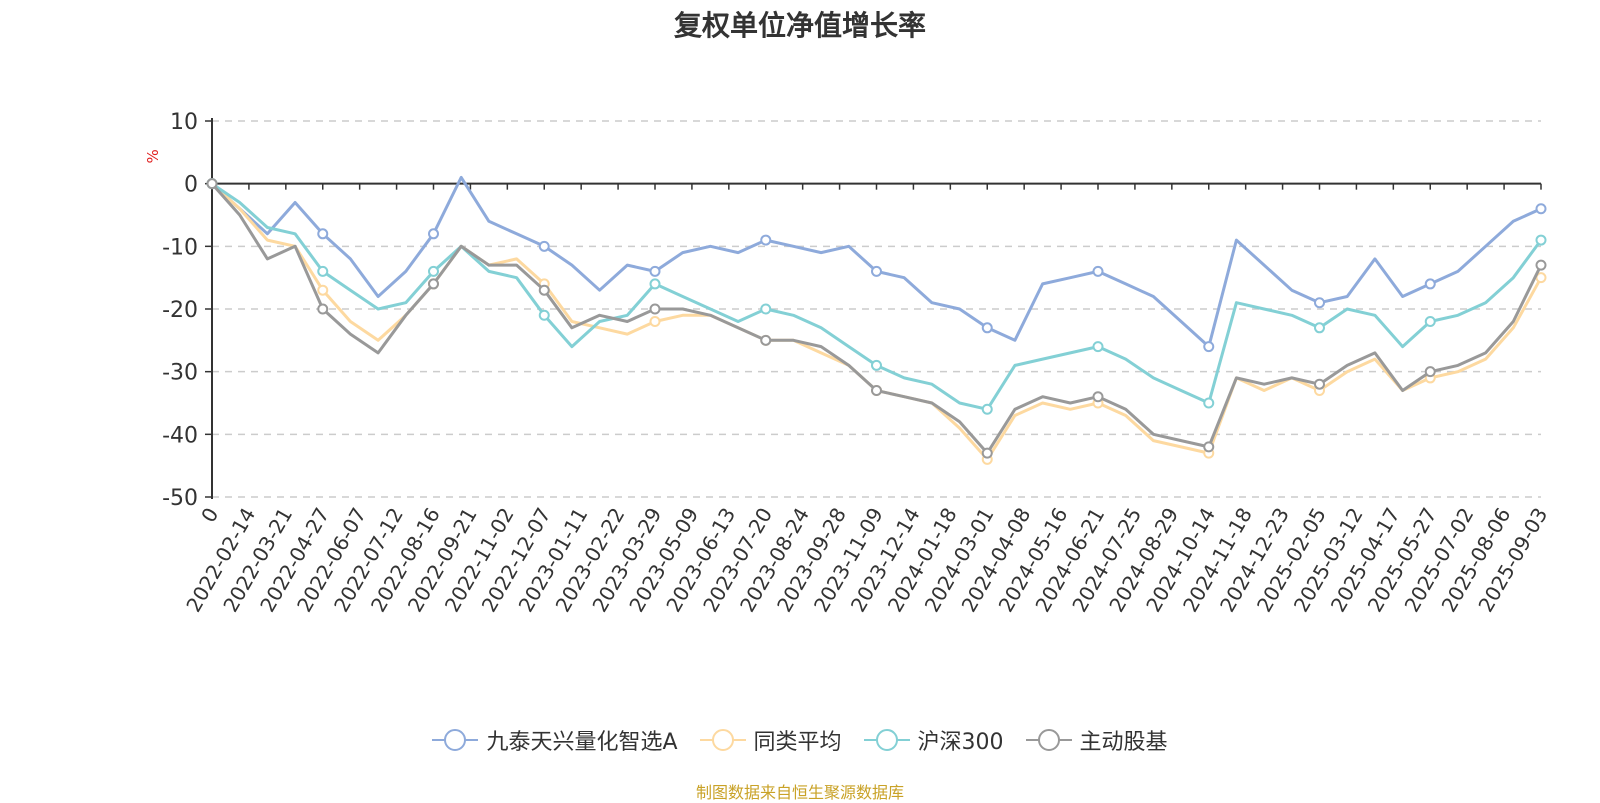 The image size is (1600, 803). I want to click on legend-item: 九泰天兴量化智选A, so click(555, 740).